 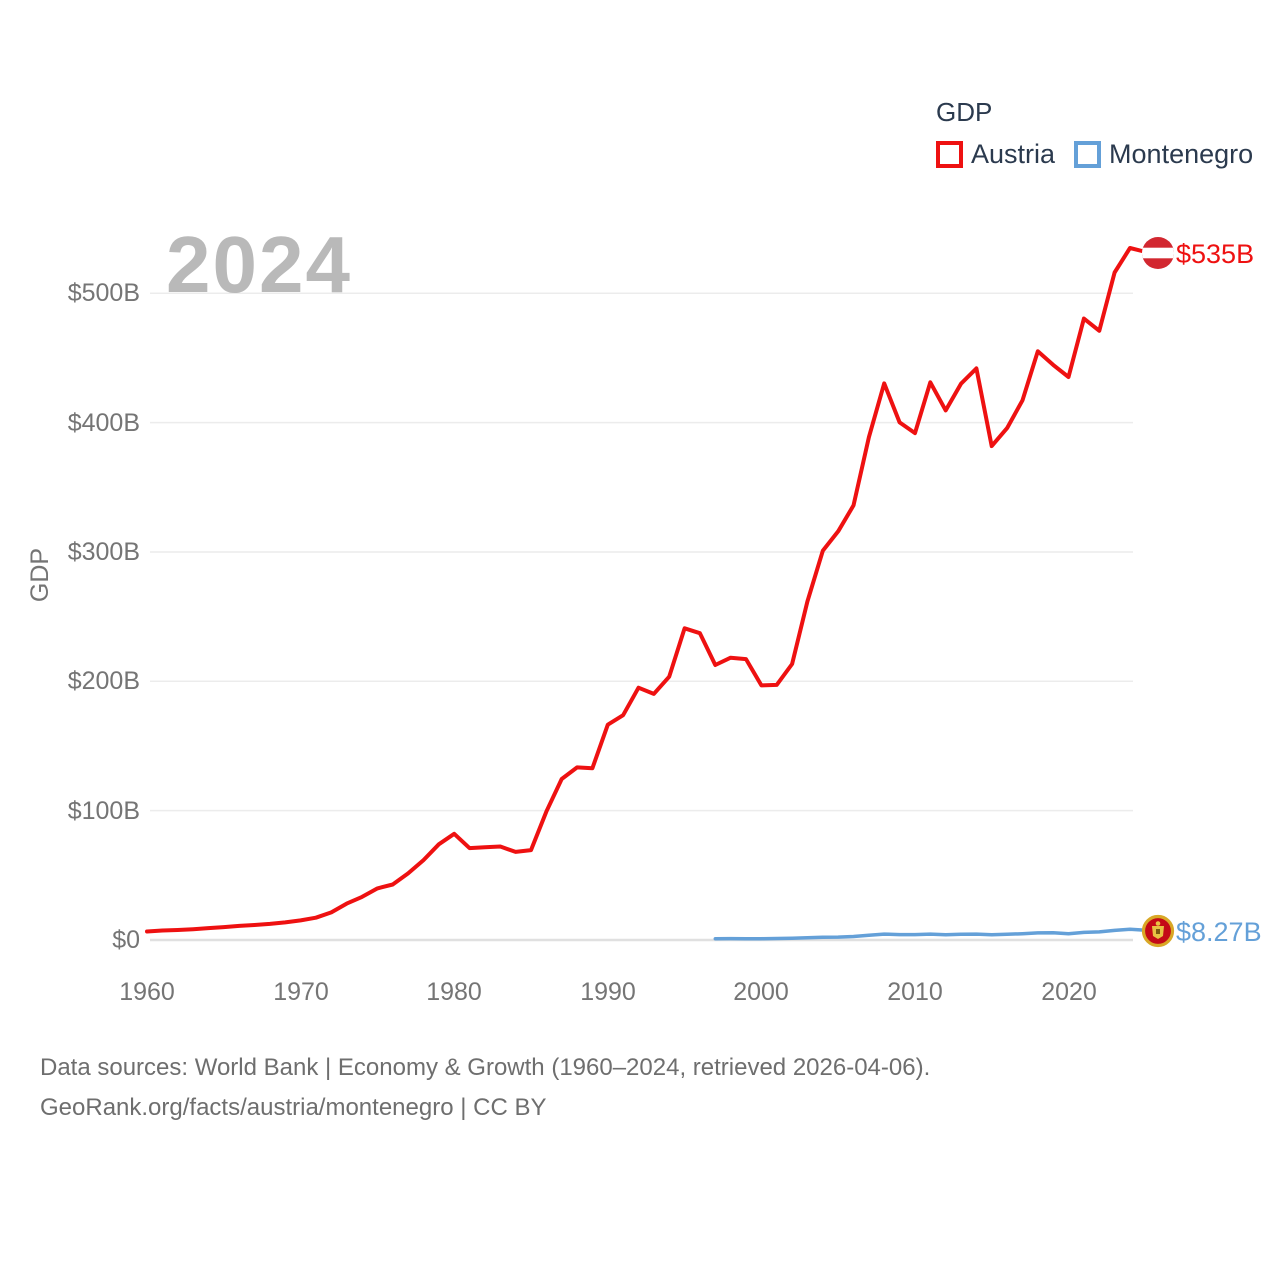 What do you see at coordinates (915, 992) in the screenshot?
I see `x-axis-tick-label: 2010` at bounding box center [915, 992].